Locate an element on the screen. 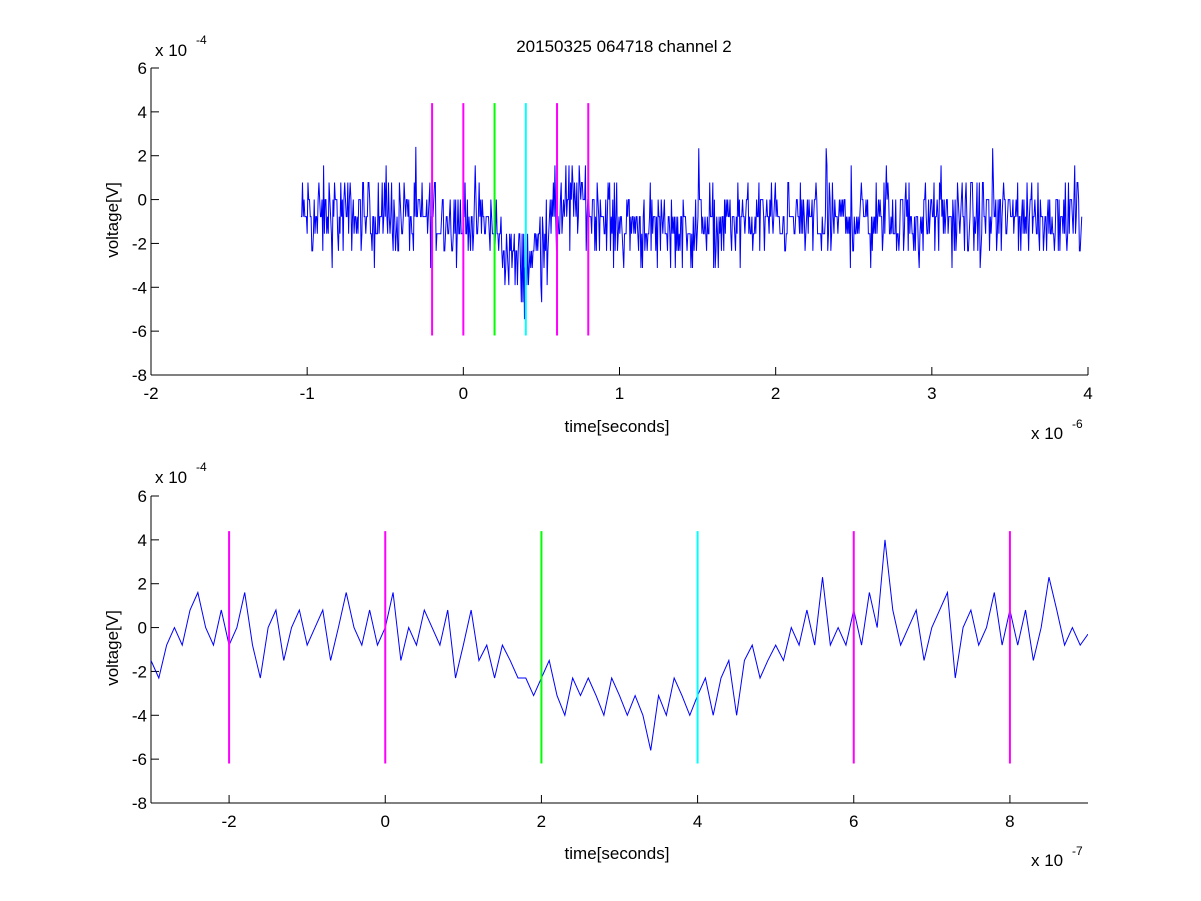  x-exponent-base-top: x 10 is located at coordinates (1047, 433).